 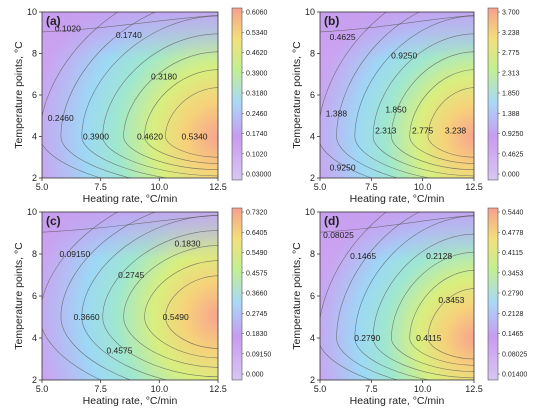 What do you see at coordinates (257, 94) in the screenshot?
I see `colorbar-tick-label: 0.3180` at bounding box center [257, 94].